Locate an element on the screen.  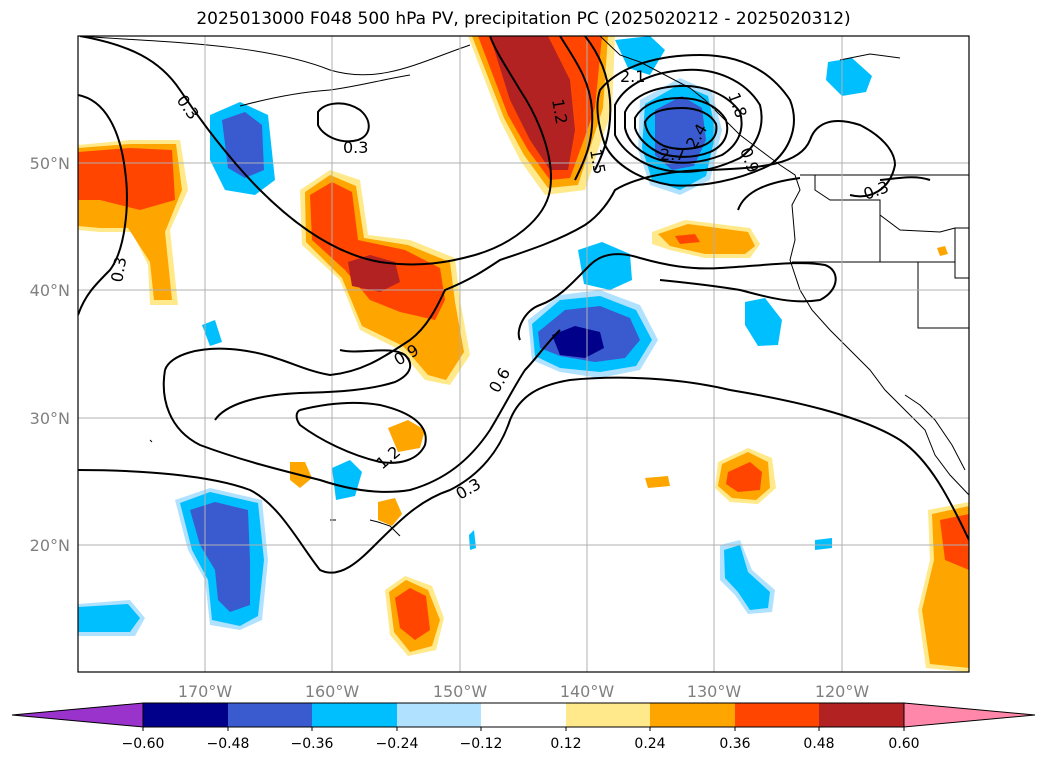
lon-tick-label: 130°W is located at coordinates (714, 691).